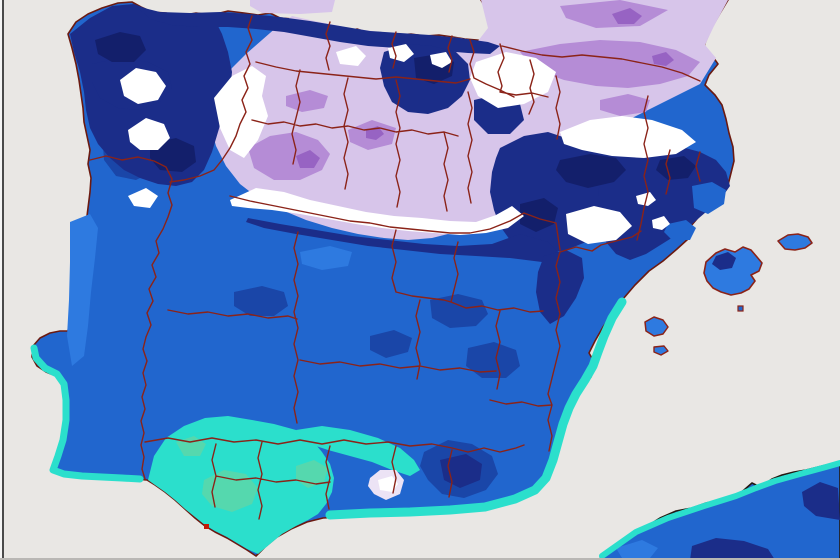 The width and height of the screenshot is (840, 560). What do you see at coordinates (656, 326) in the screenshot?
I see `island-ibiza` at bounding box center [656, 326].